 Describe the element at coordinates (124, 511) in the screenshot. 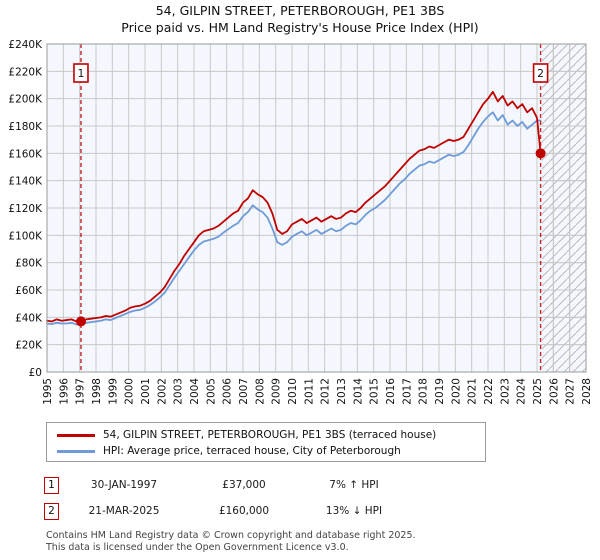

I see `transaction-date: 21-MAR-2025` at that location.